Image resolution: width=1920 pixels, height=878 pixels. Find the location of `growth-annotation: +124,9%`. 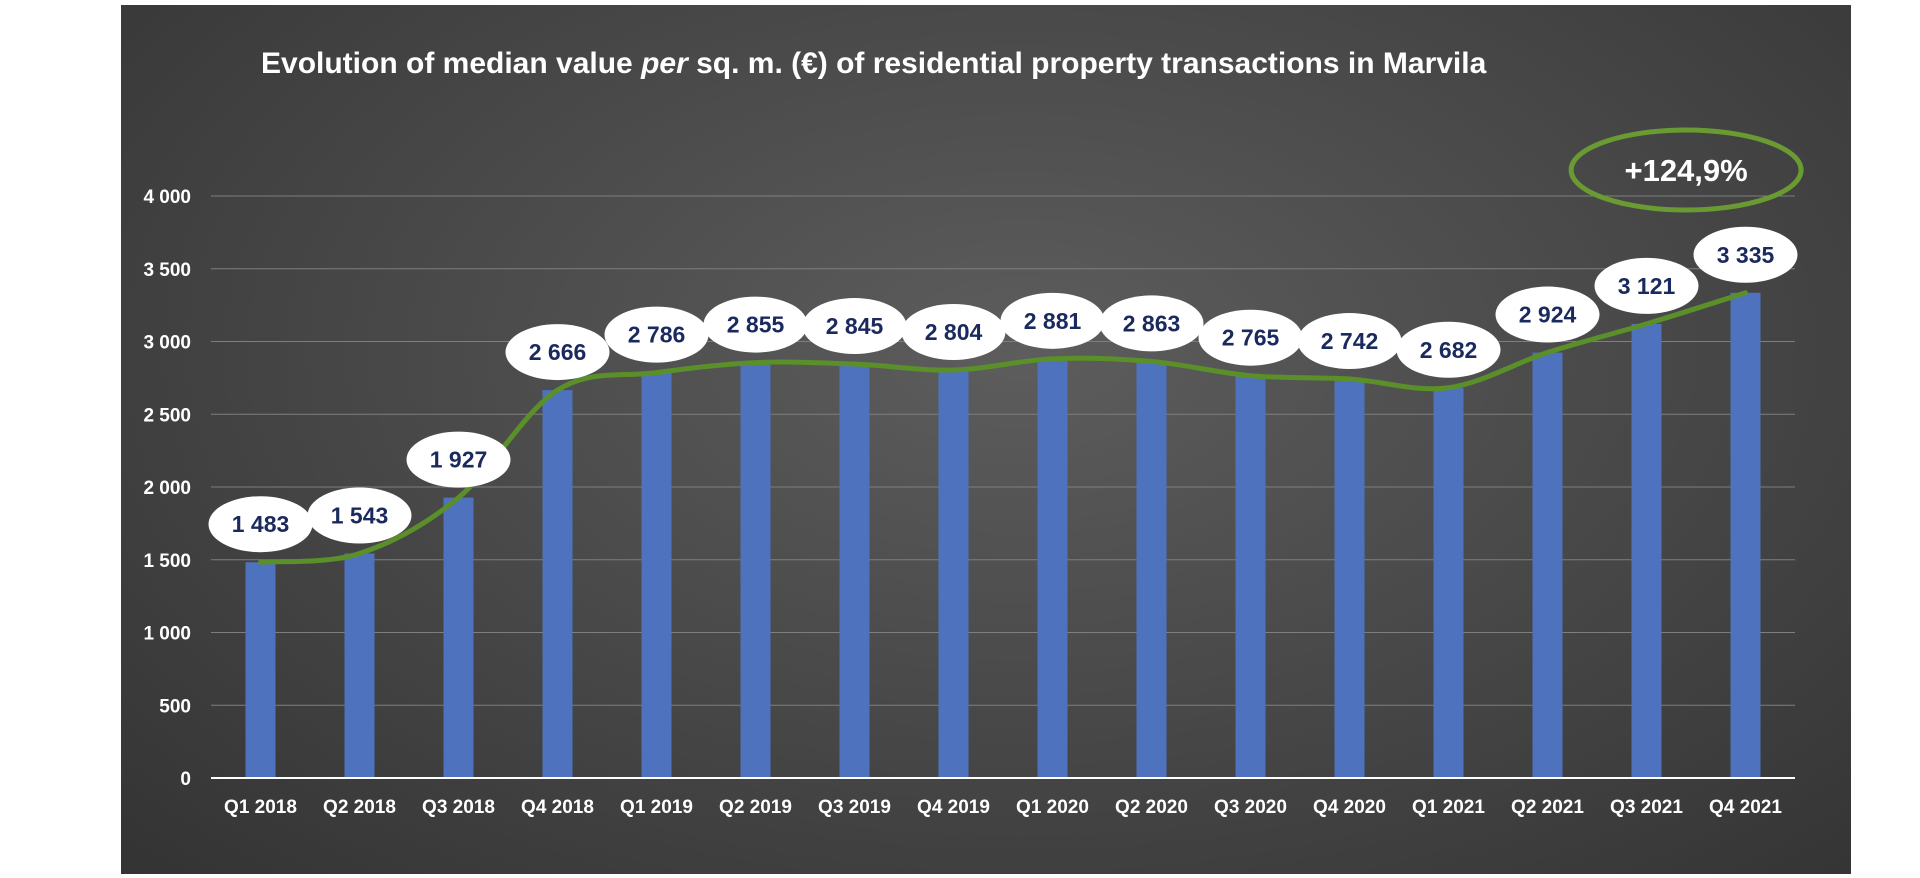

growth-annotation: +124,9% is located at coordinates (1685, 170).